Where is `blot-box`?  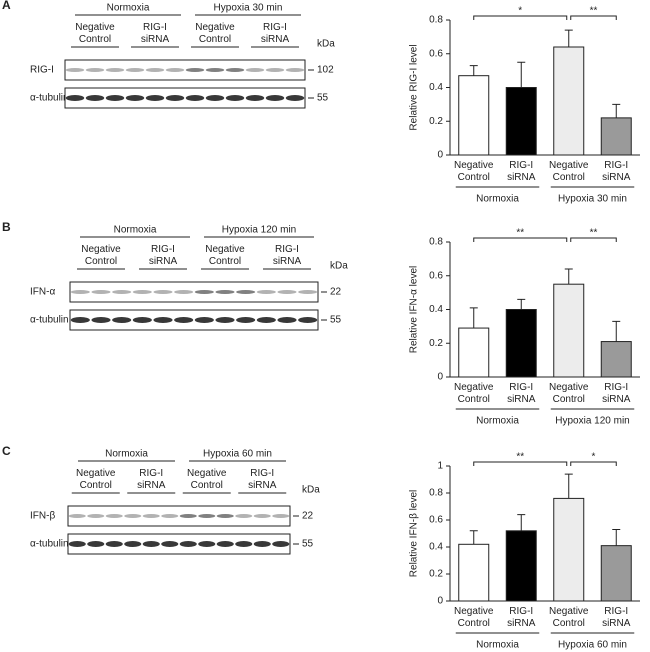 blot-box is located at coordinates (179, 544).